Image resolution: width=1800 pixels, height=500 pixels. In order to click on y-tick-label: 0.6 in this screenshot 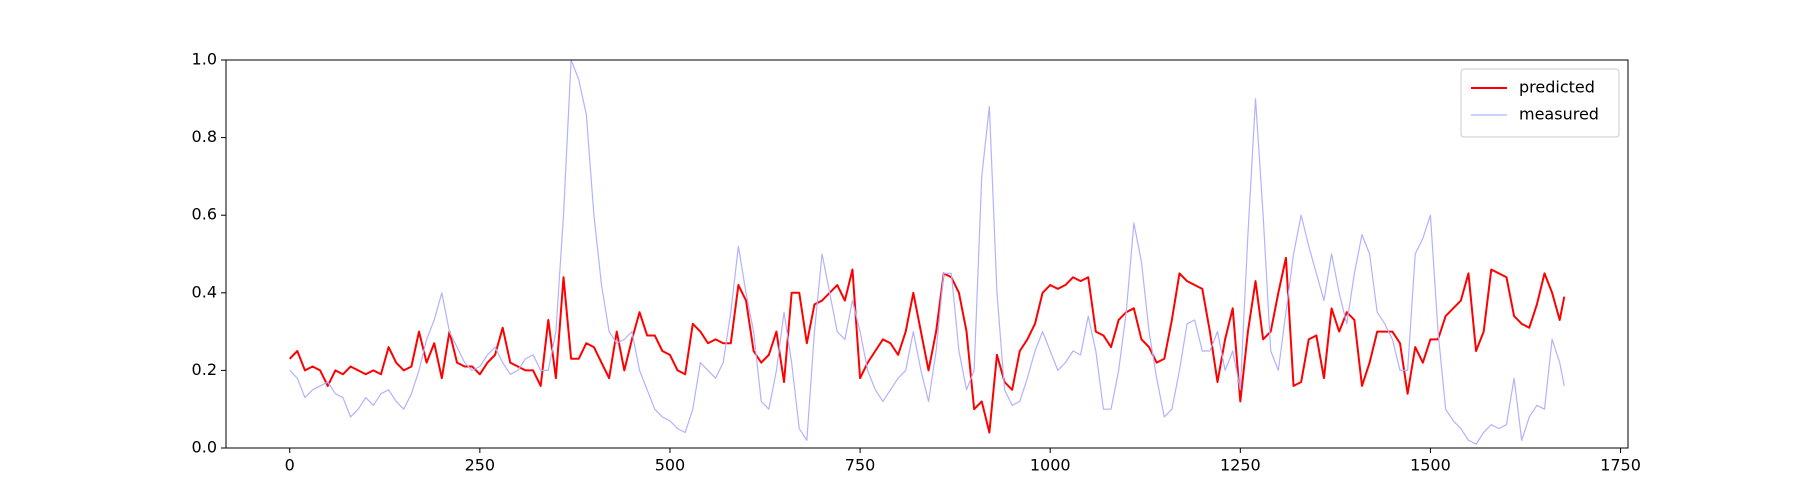, I will do `click(204, 214)`.